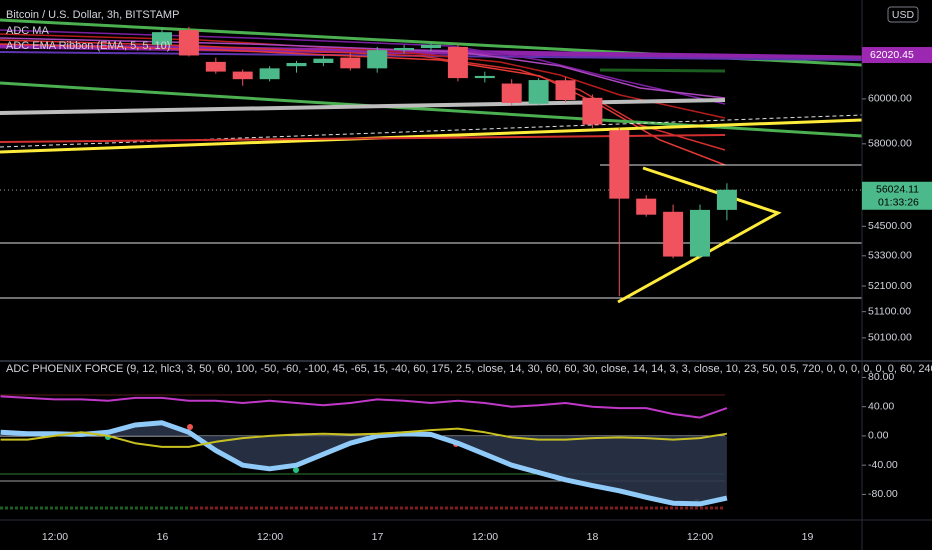 The image size is (932, 550). Describe the element at coordinates (881, 406) in the screenshot. I see `y-tick-label: 40.00` at that location.